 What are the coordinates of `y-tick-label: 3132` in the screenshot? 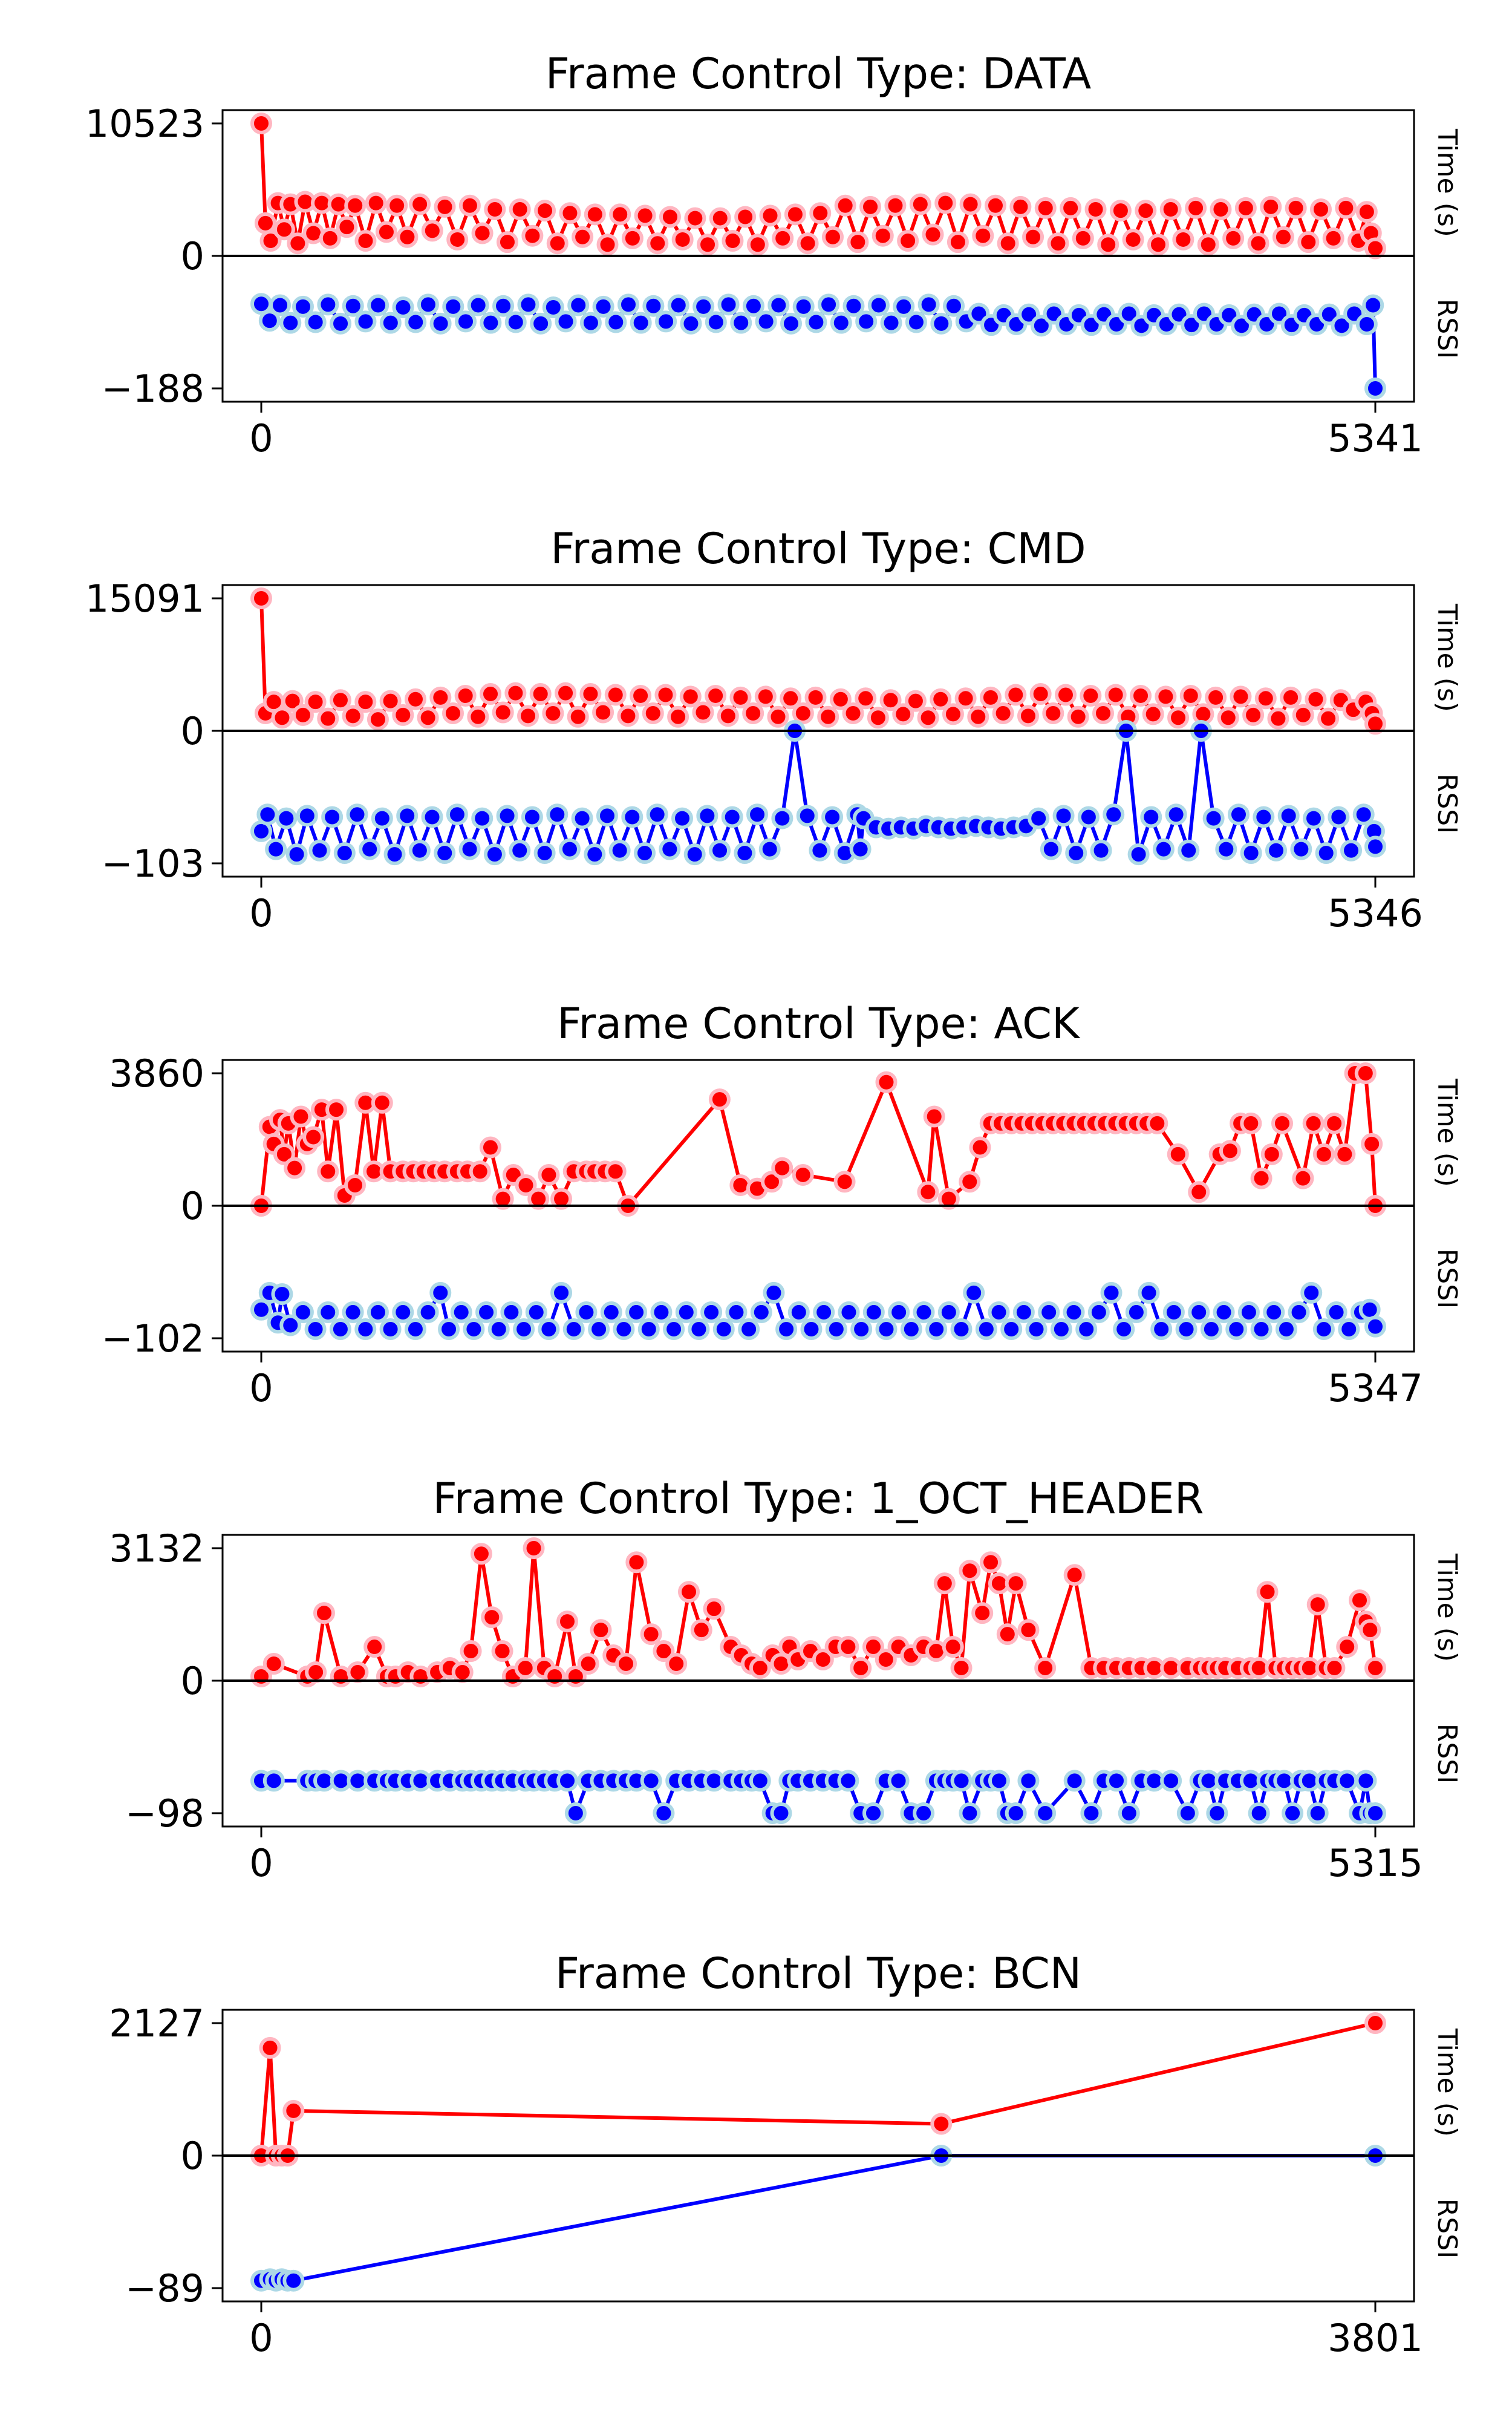 It's located at (157, 1548).